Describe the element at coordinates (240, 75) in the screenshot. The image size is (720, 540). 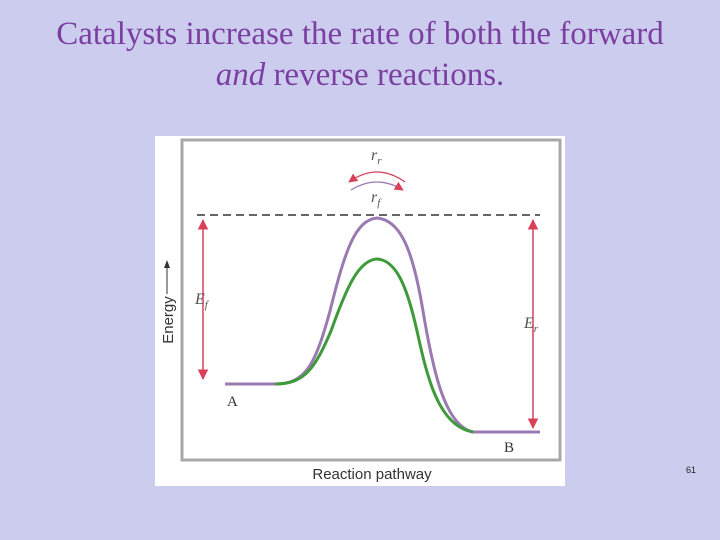
I see `title-emphasis: and` at that location.